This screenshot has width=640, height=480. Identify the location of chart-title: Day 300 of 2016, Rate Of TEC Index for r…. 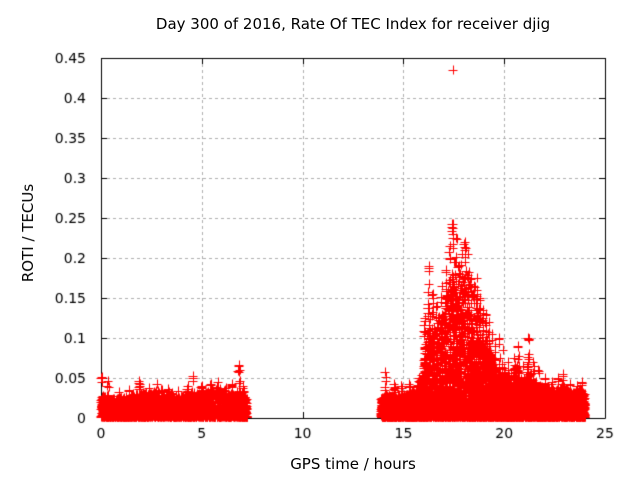
(353, 24).